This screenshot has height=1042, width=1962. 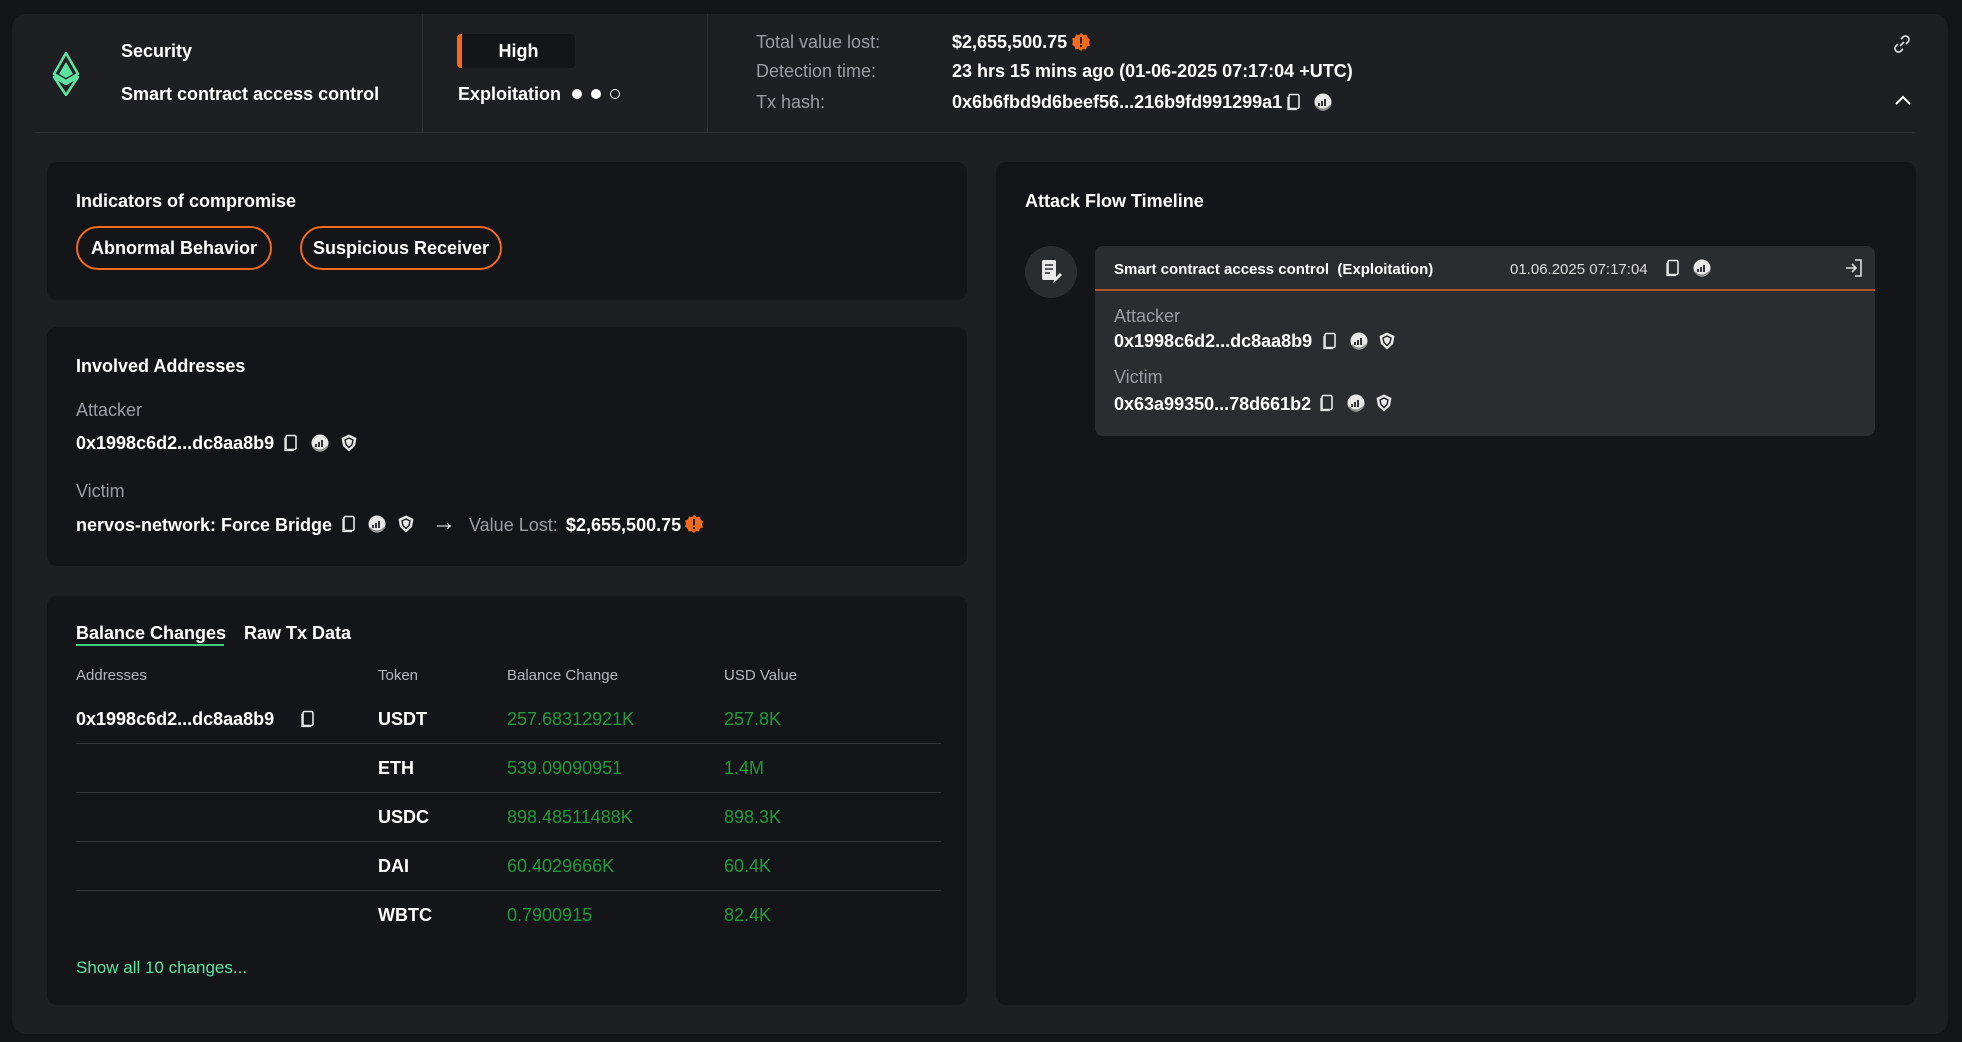 I want to click on total-value-lost-label: Total value lost:, so click(x=818, y=42).